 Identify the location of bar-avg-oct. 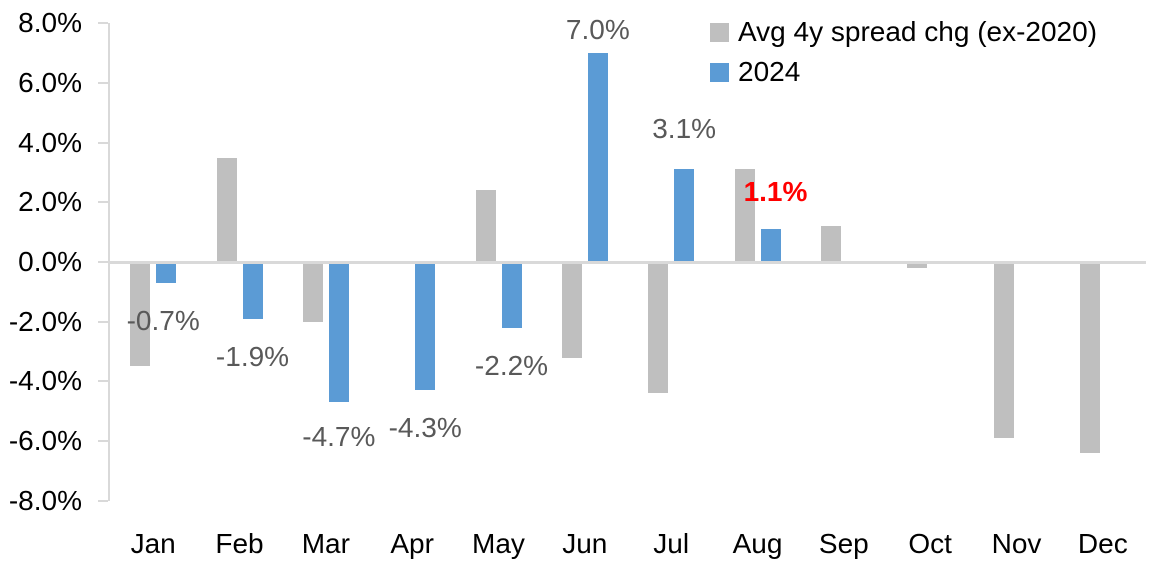
(917, 265).